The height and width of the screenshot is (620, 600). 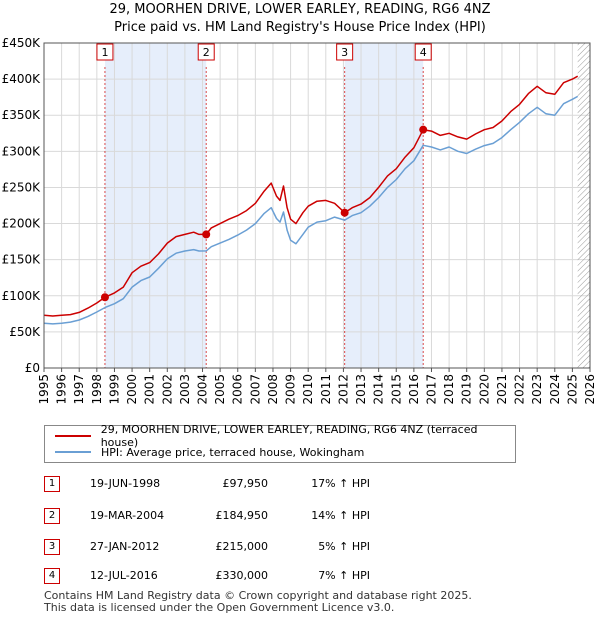 I want to click on x-tick-label: 2013, so click(x=361, y=389).